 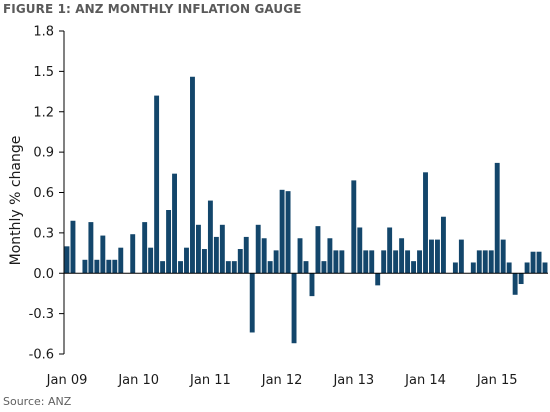 I want to click on y-tick-label: -0.3, so click(x=41, y=314).